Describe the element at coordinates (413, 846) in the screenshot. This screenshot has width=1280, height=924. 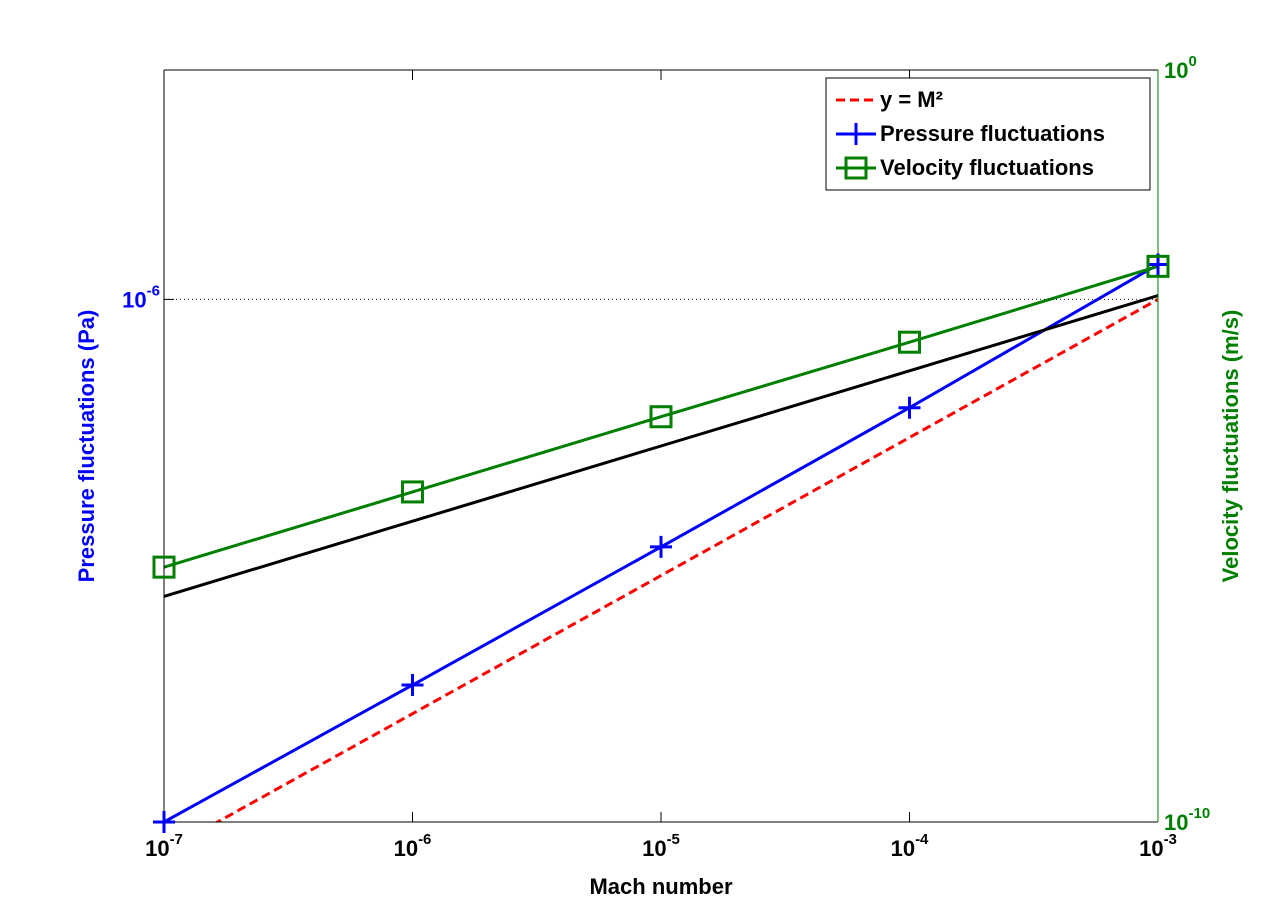
I see `x-tick-label: 10⁻⁶` at that location.